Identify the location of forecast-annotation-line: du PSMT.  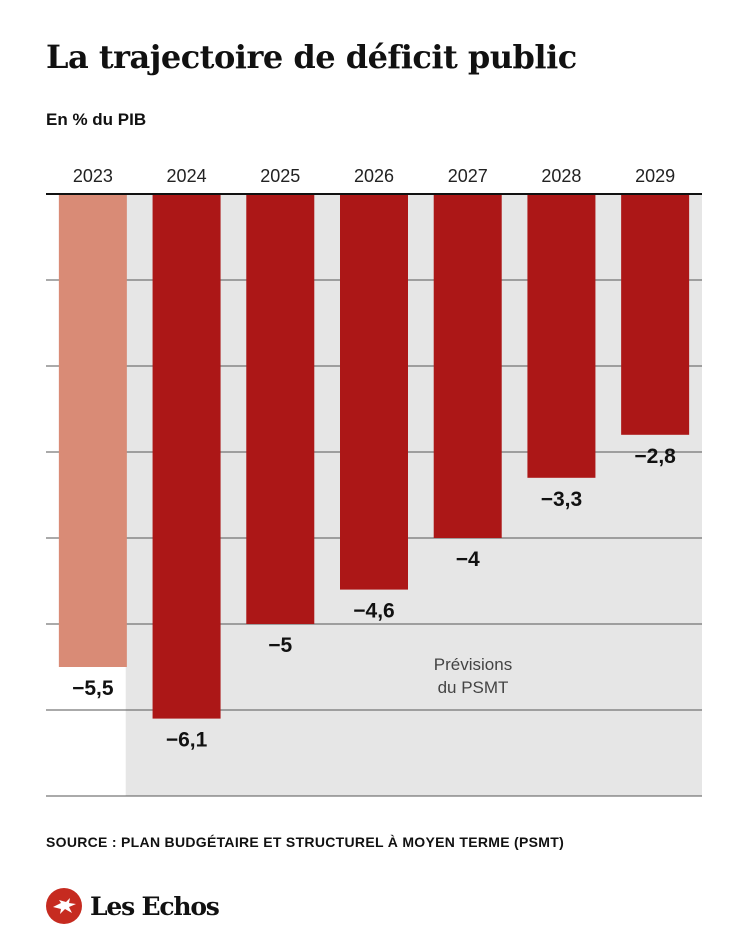
(473, 687).